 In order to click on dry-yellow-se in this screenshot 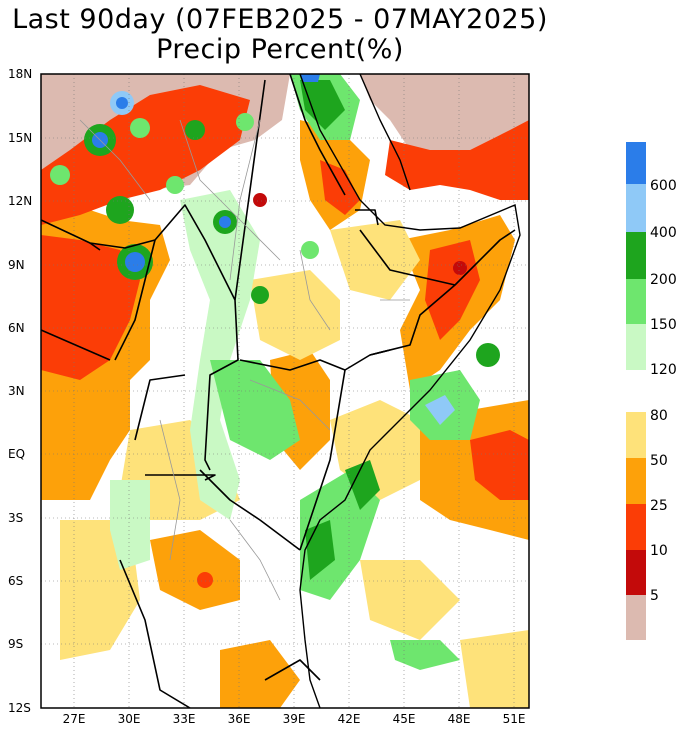, I will do `click(410, 600)`.